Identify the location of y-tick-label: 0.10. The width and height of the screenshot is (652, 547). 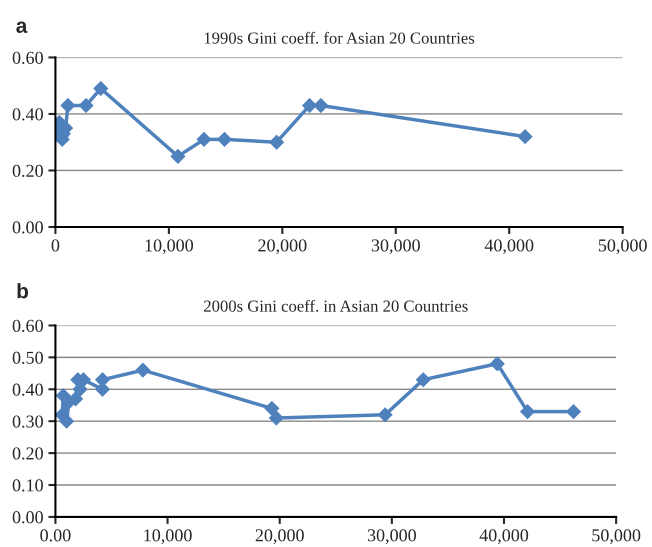
(27, 485).